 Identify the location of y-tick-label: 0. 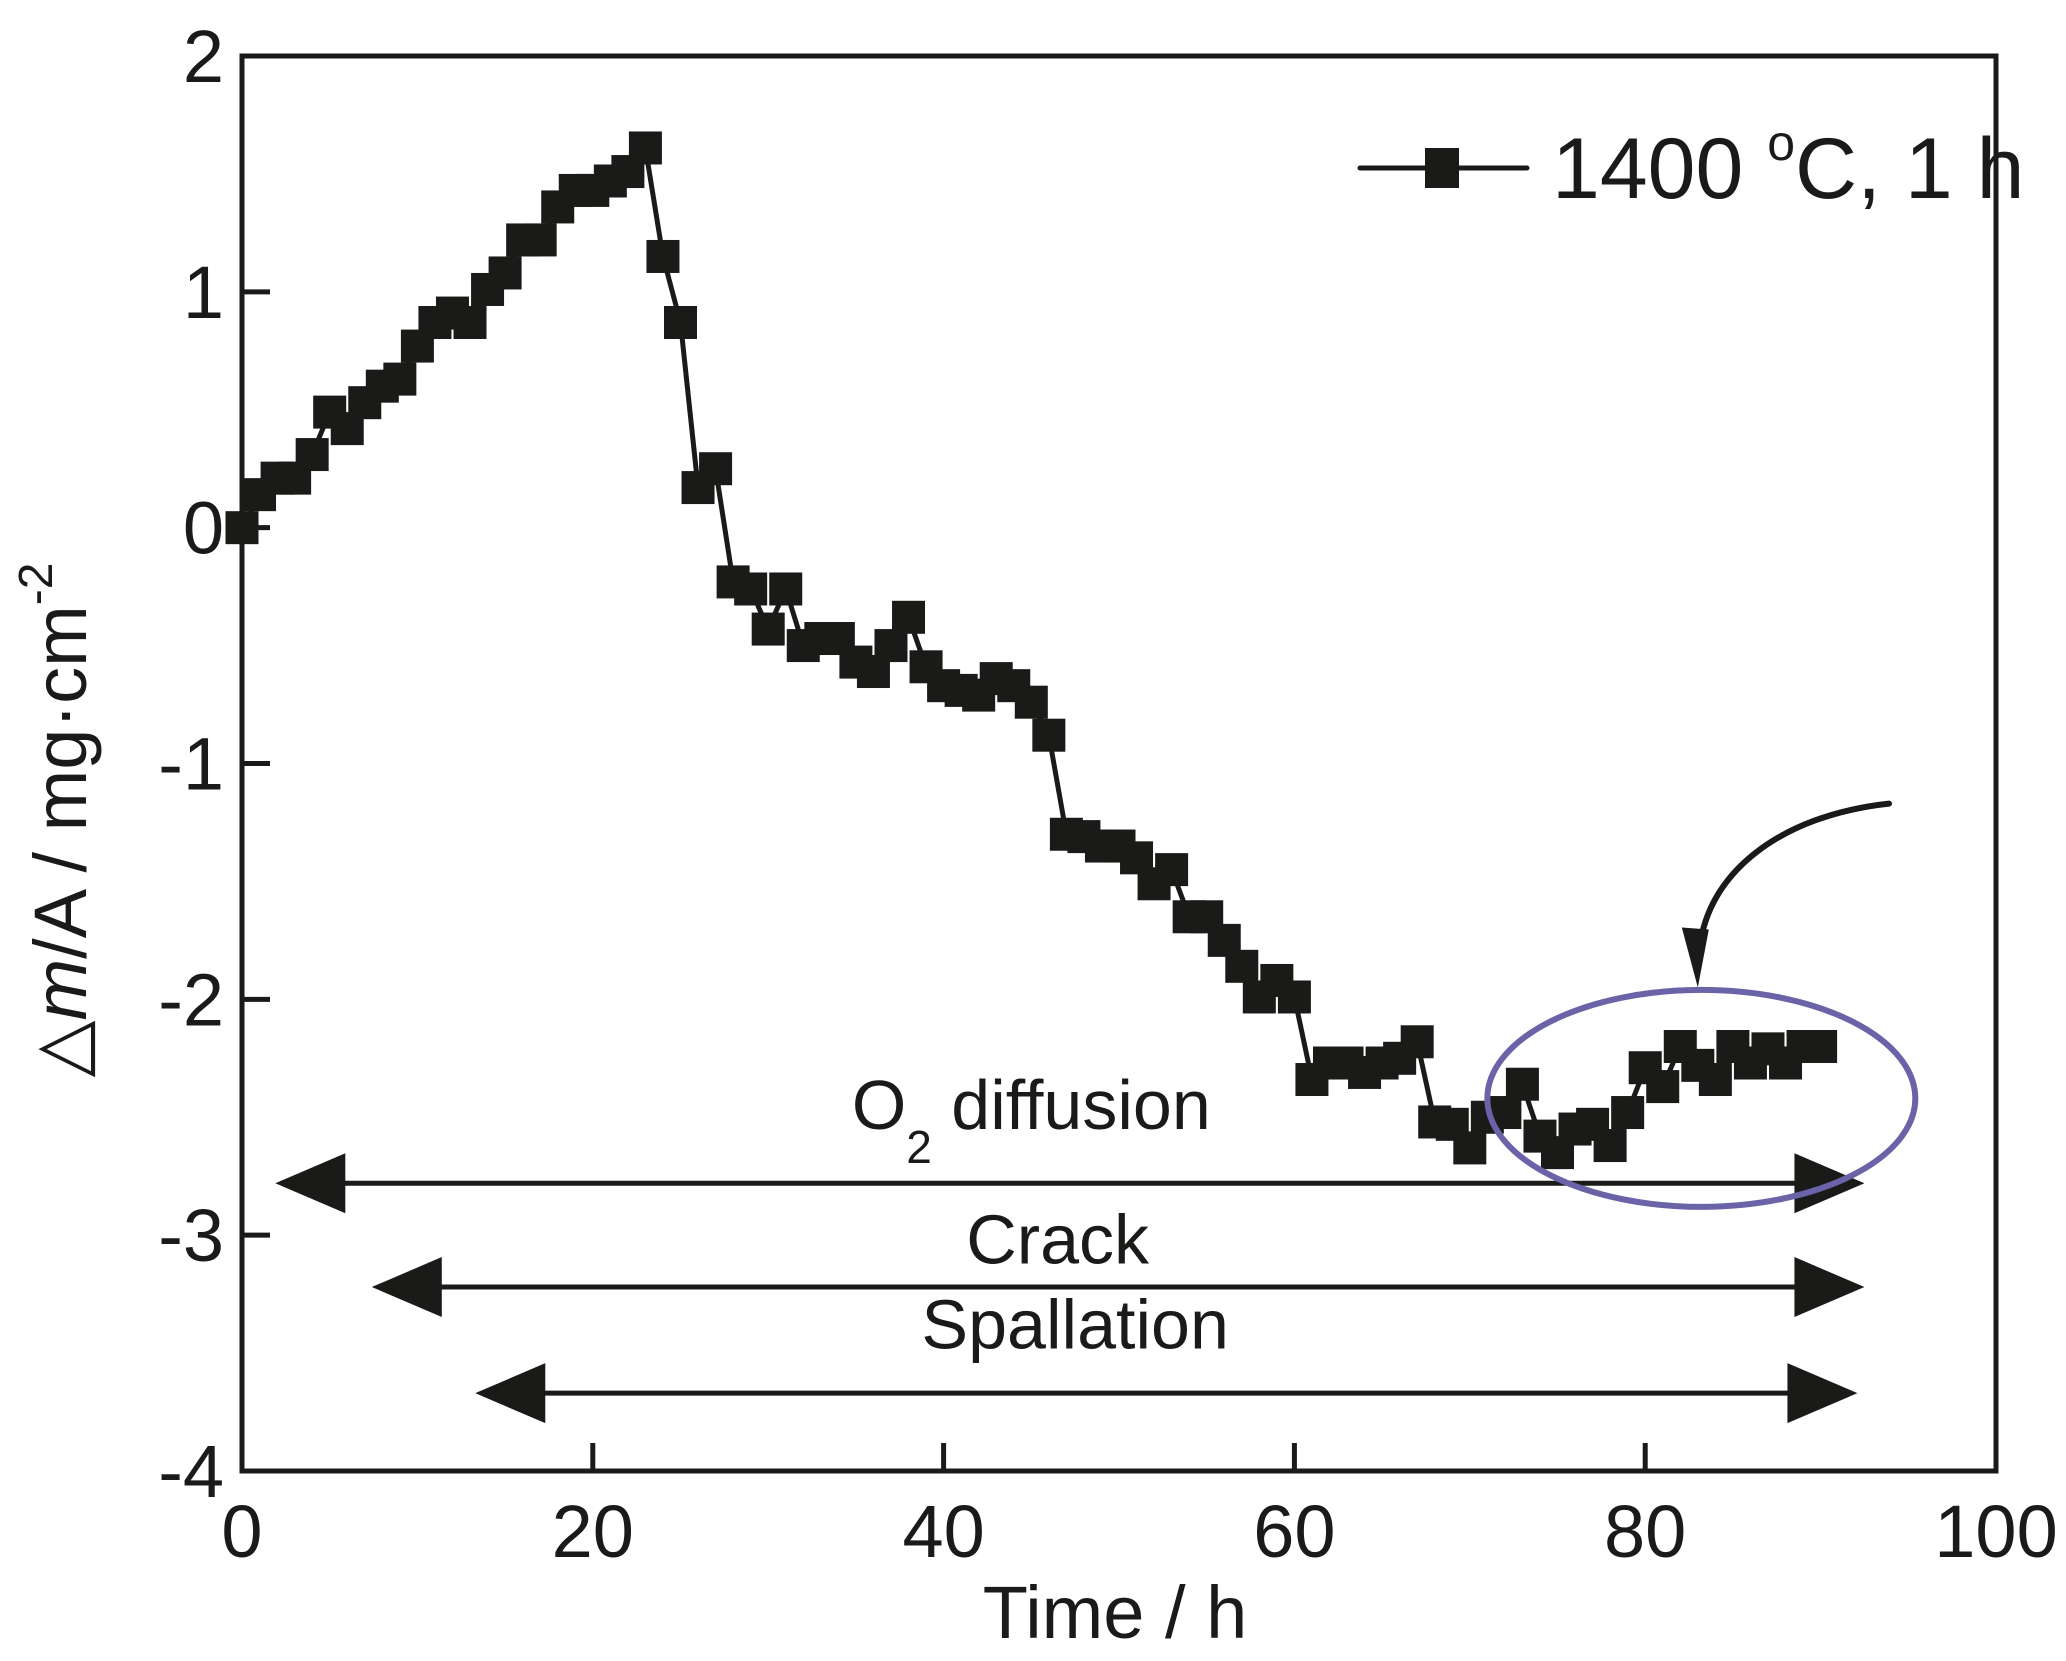
(203, 528).